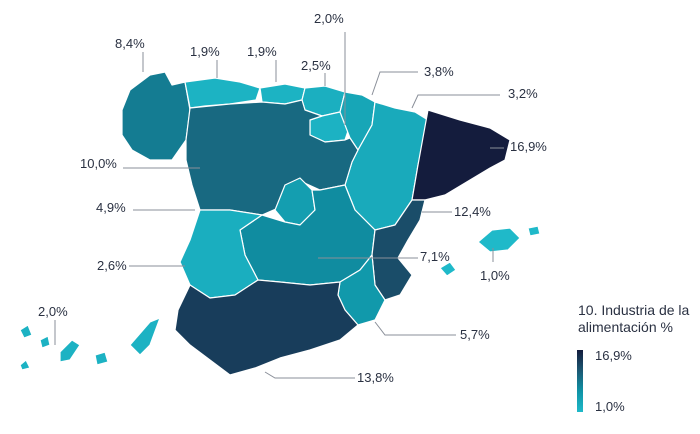 The height and width of the screenshot is (434, 700). What do you see at coordinates (262, 51) in the screenshot?
I see `label-cantabria: 1,9%` at bounding box center [262, 51].